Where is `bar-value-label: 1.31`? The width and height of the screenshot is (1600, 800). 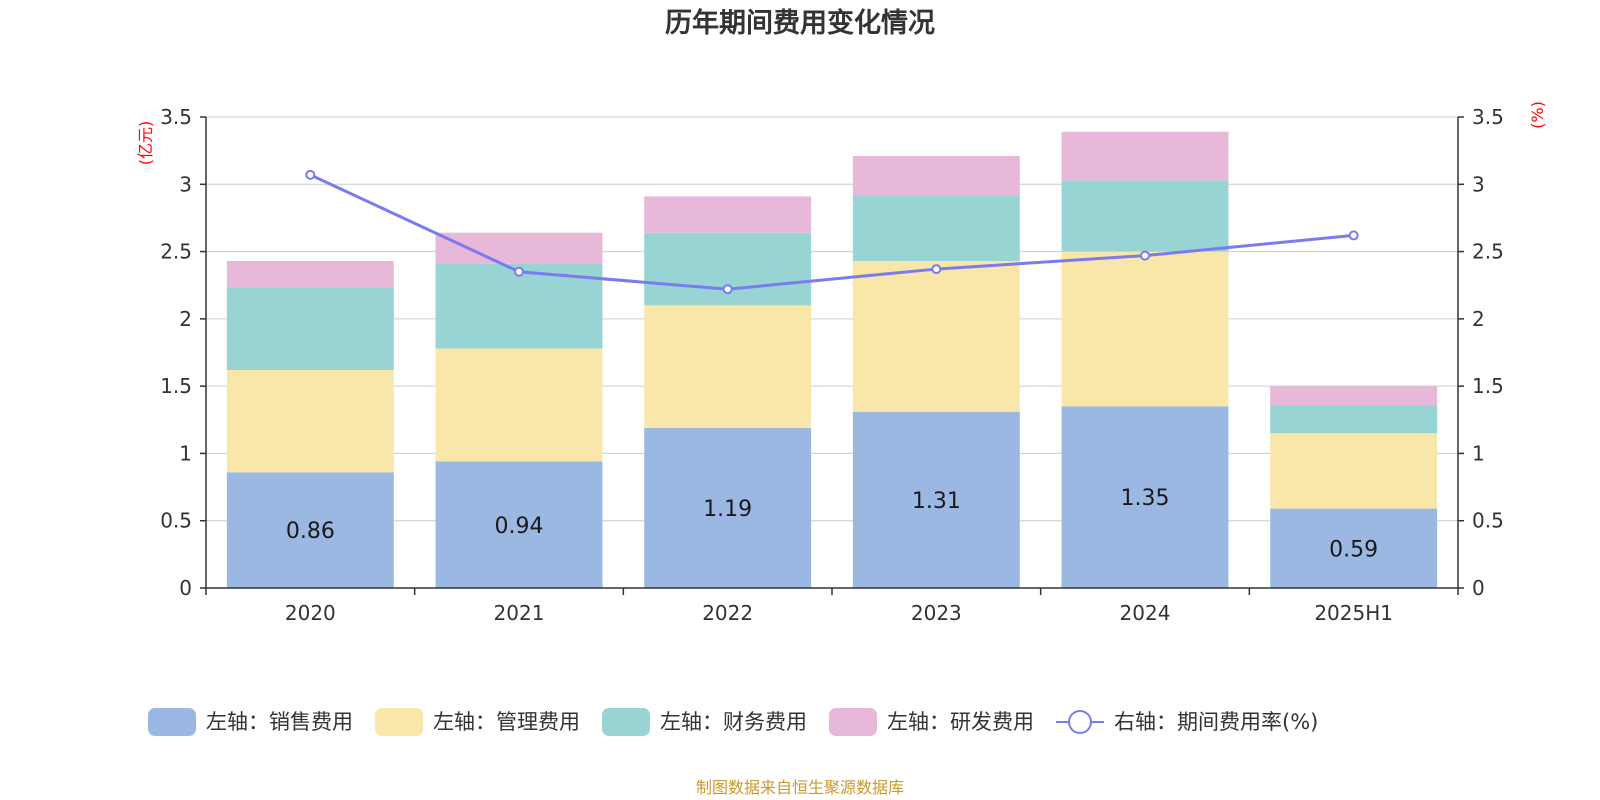 bar-value-label: 1.31 is located at coordinates (936, 501).